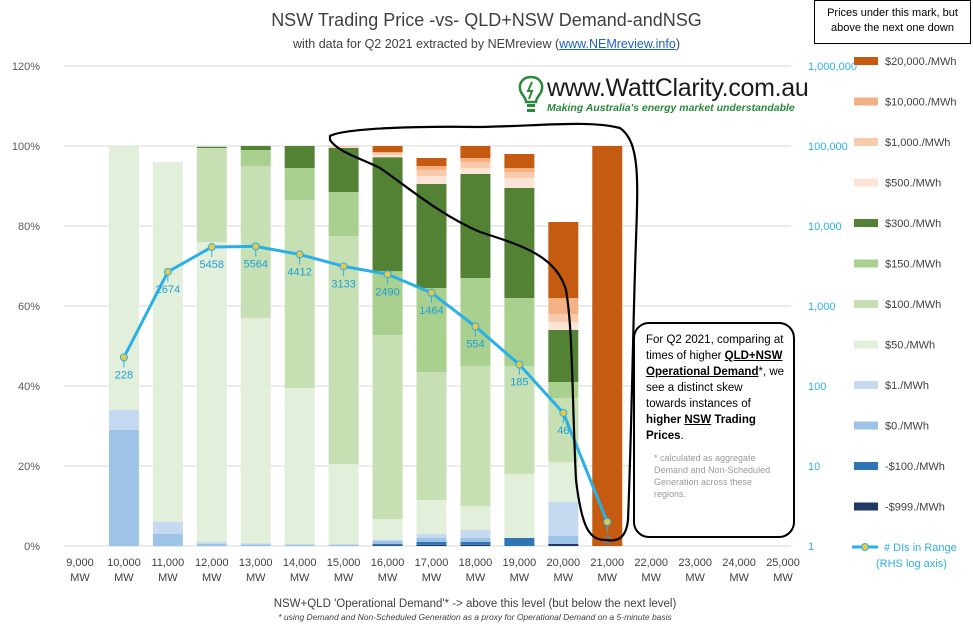  What do you see at coordinates (167, 563) in the screenshot?
I see `x-tick-label: 11,000` at bounding box center [167, 563].